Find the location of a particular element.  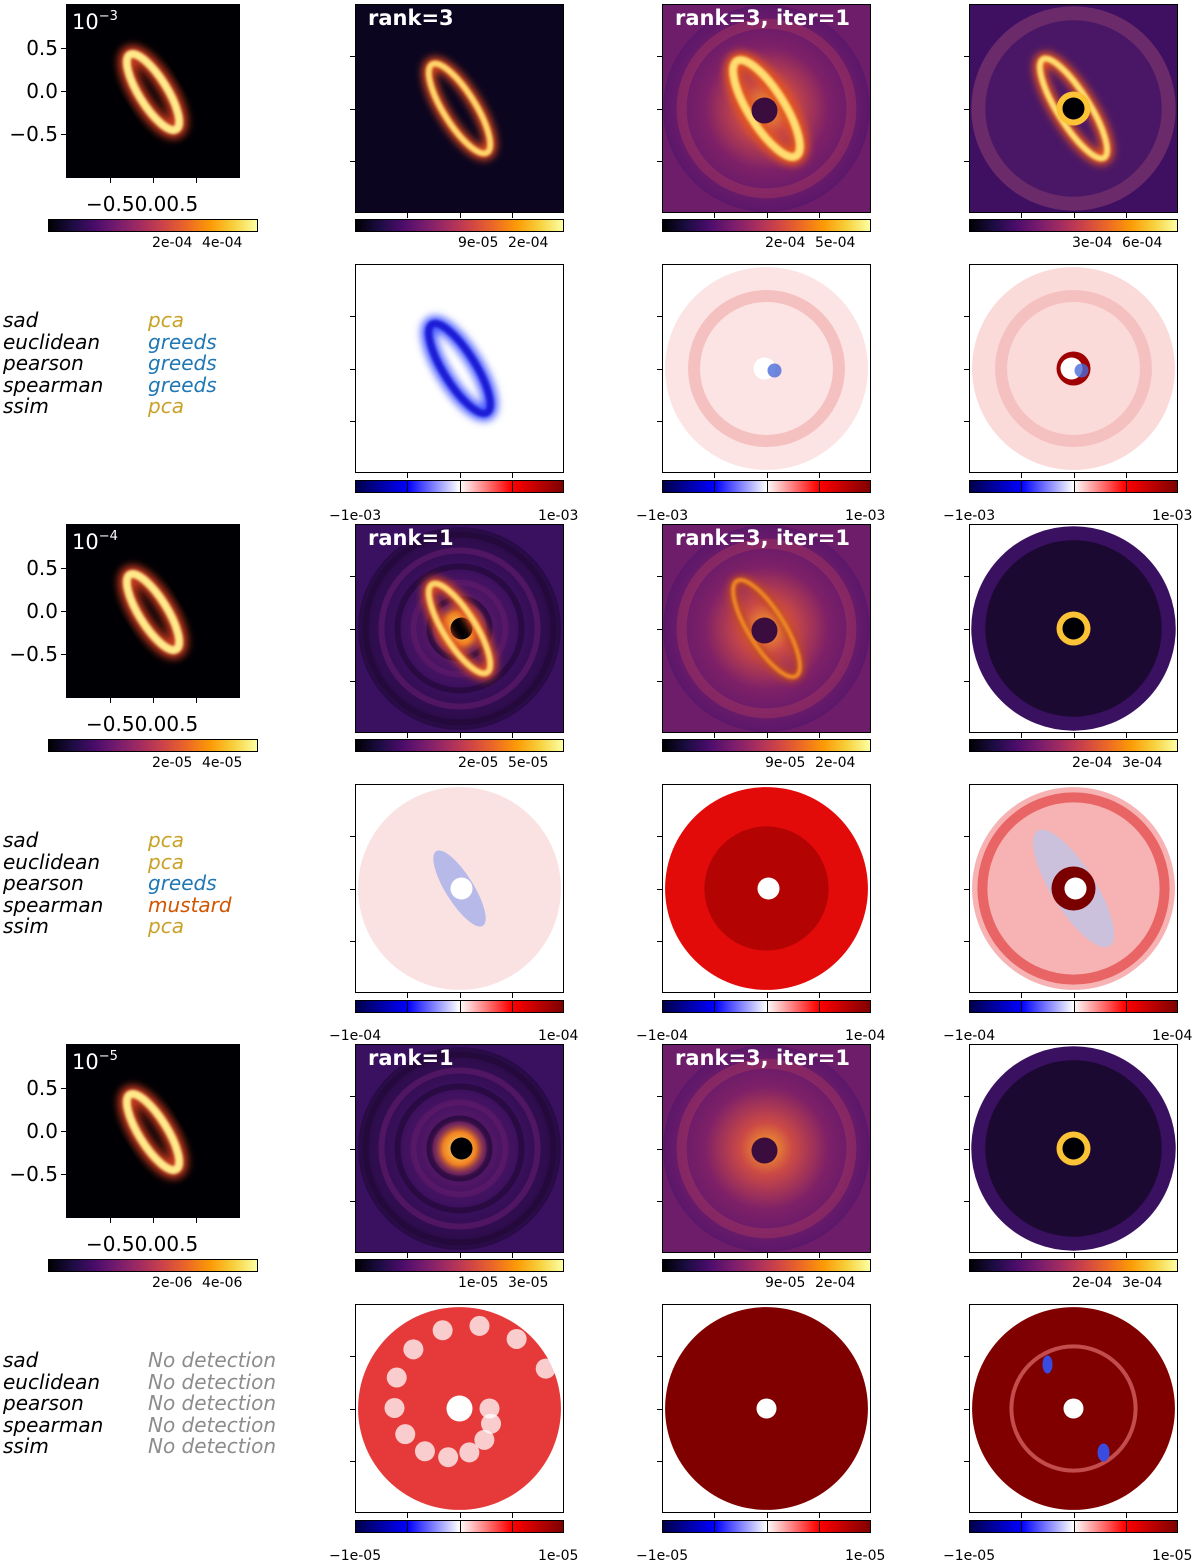

model-cbar-tick-0: 2e-04 is located at coordinates (172, 243).